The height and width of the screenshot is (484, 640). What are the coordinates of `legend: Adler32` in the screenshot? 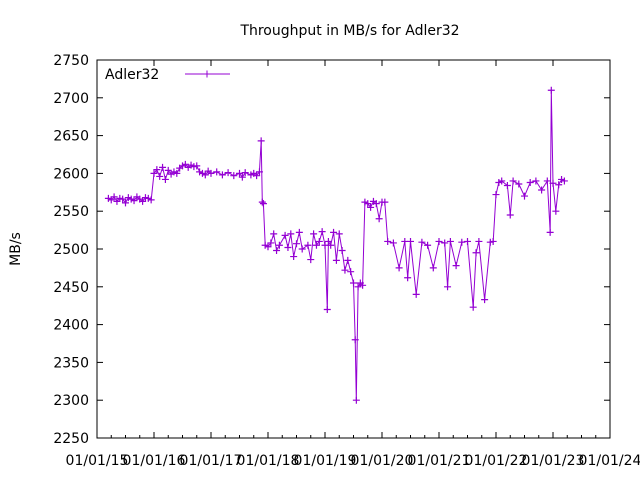 It's located at (167, 75).